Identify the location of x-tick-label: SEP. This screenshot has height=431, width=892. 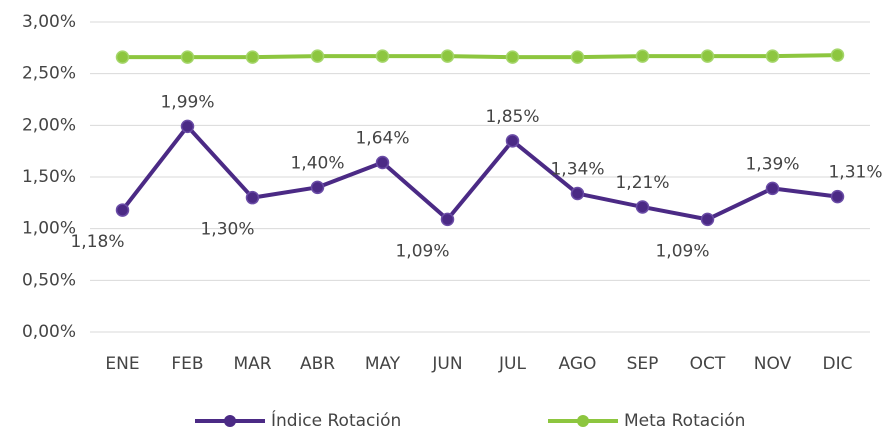
(643, 364).